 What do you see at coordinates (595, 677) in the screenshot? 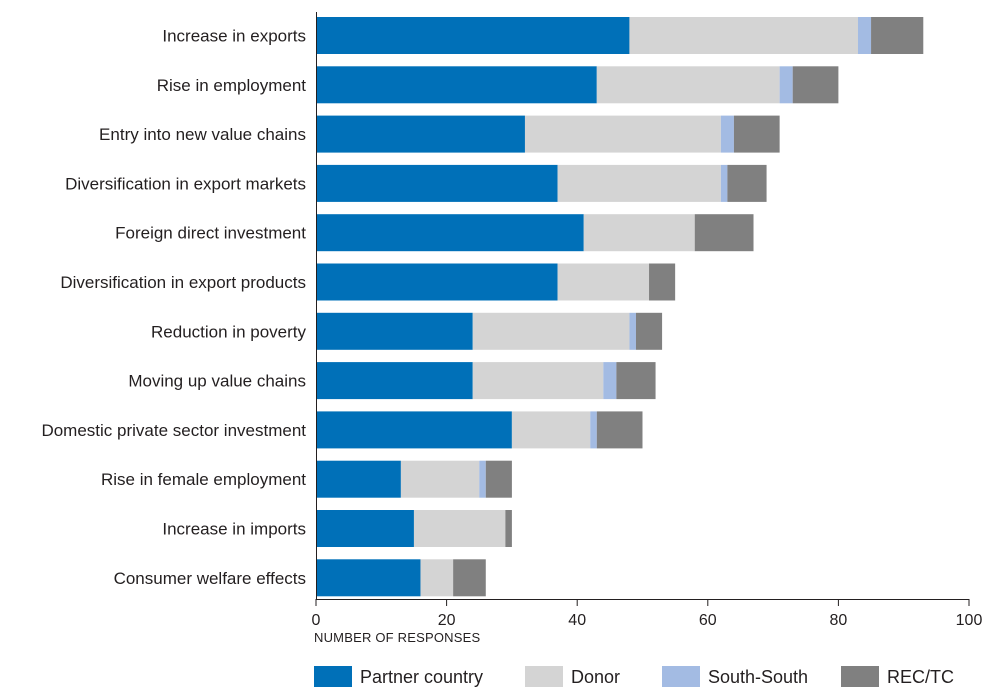
I see `legend-label: Donor` at bounding box center [595, 677].